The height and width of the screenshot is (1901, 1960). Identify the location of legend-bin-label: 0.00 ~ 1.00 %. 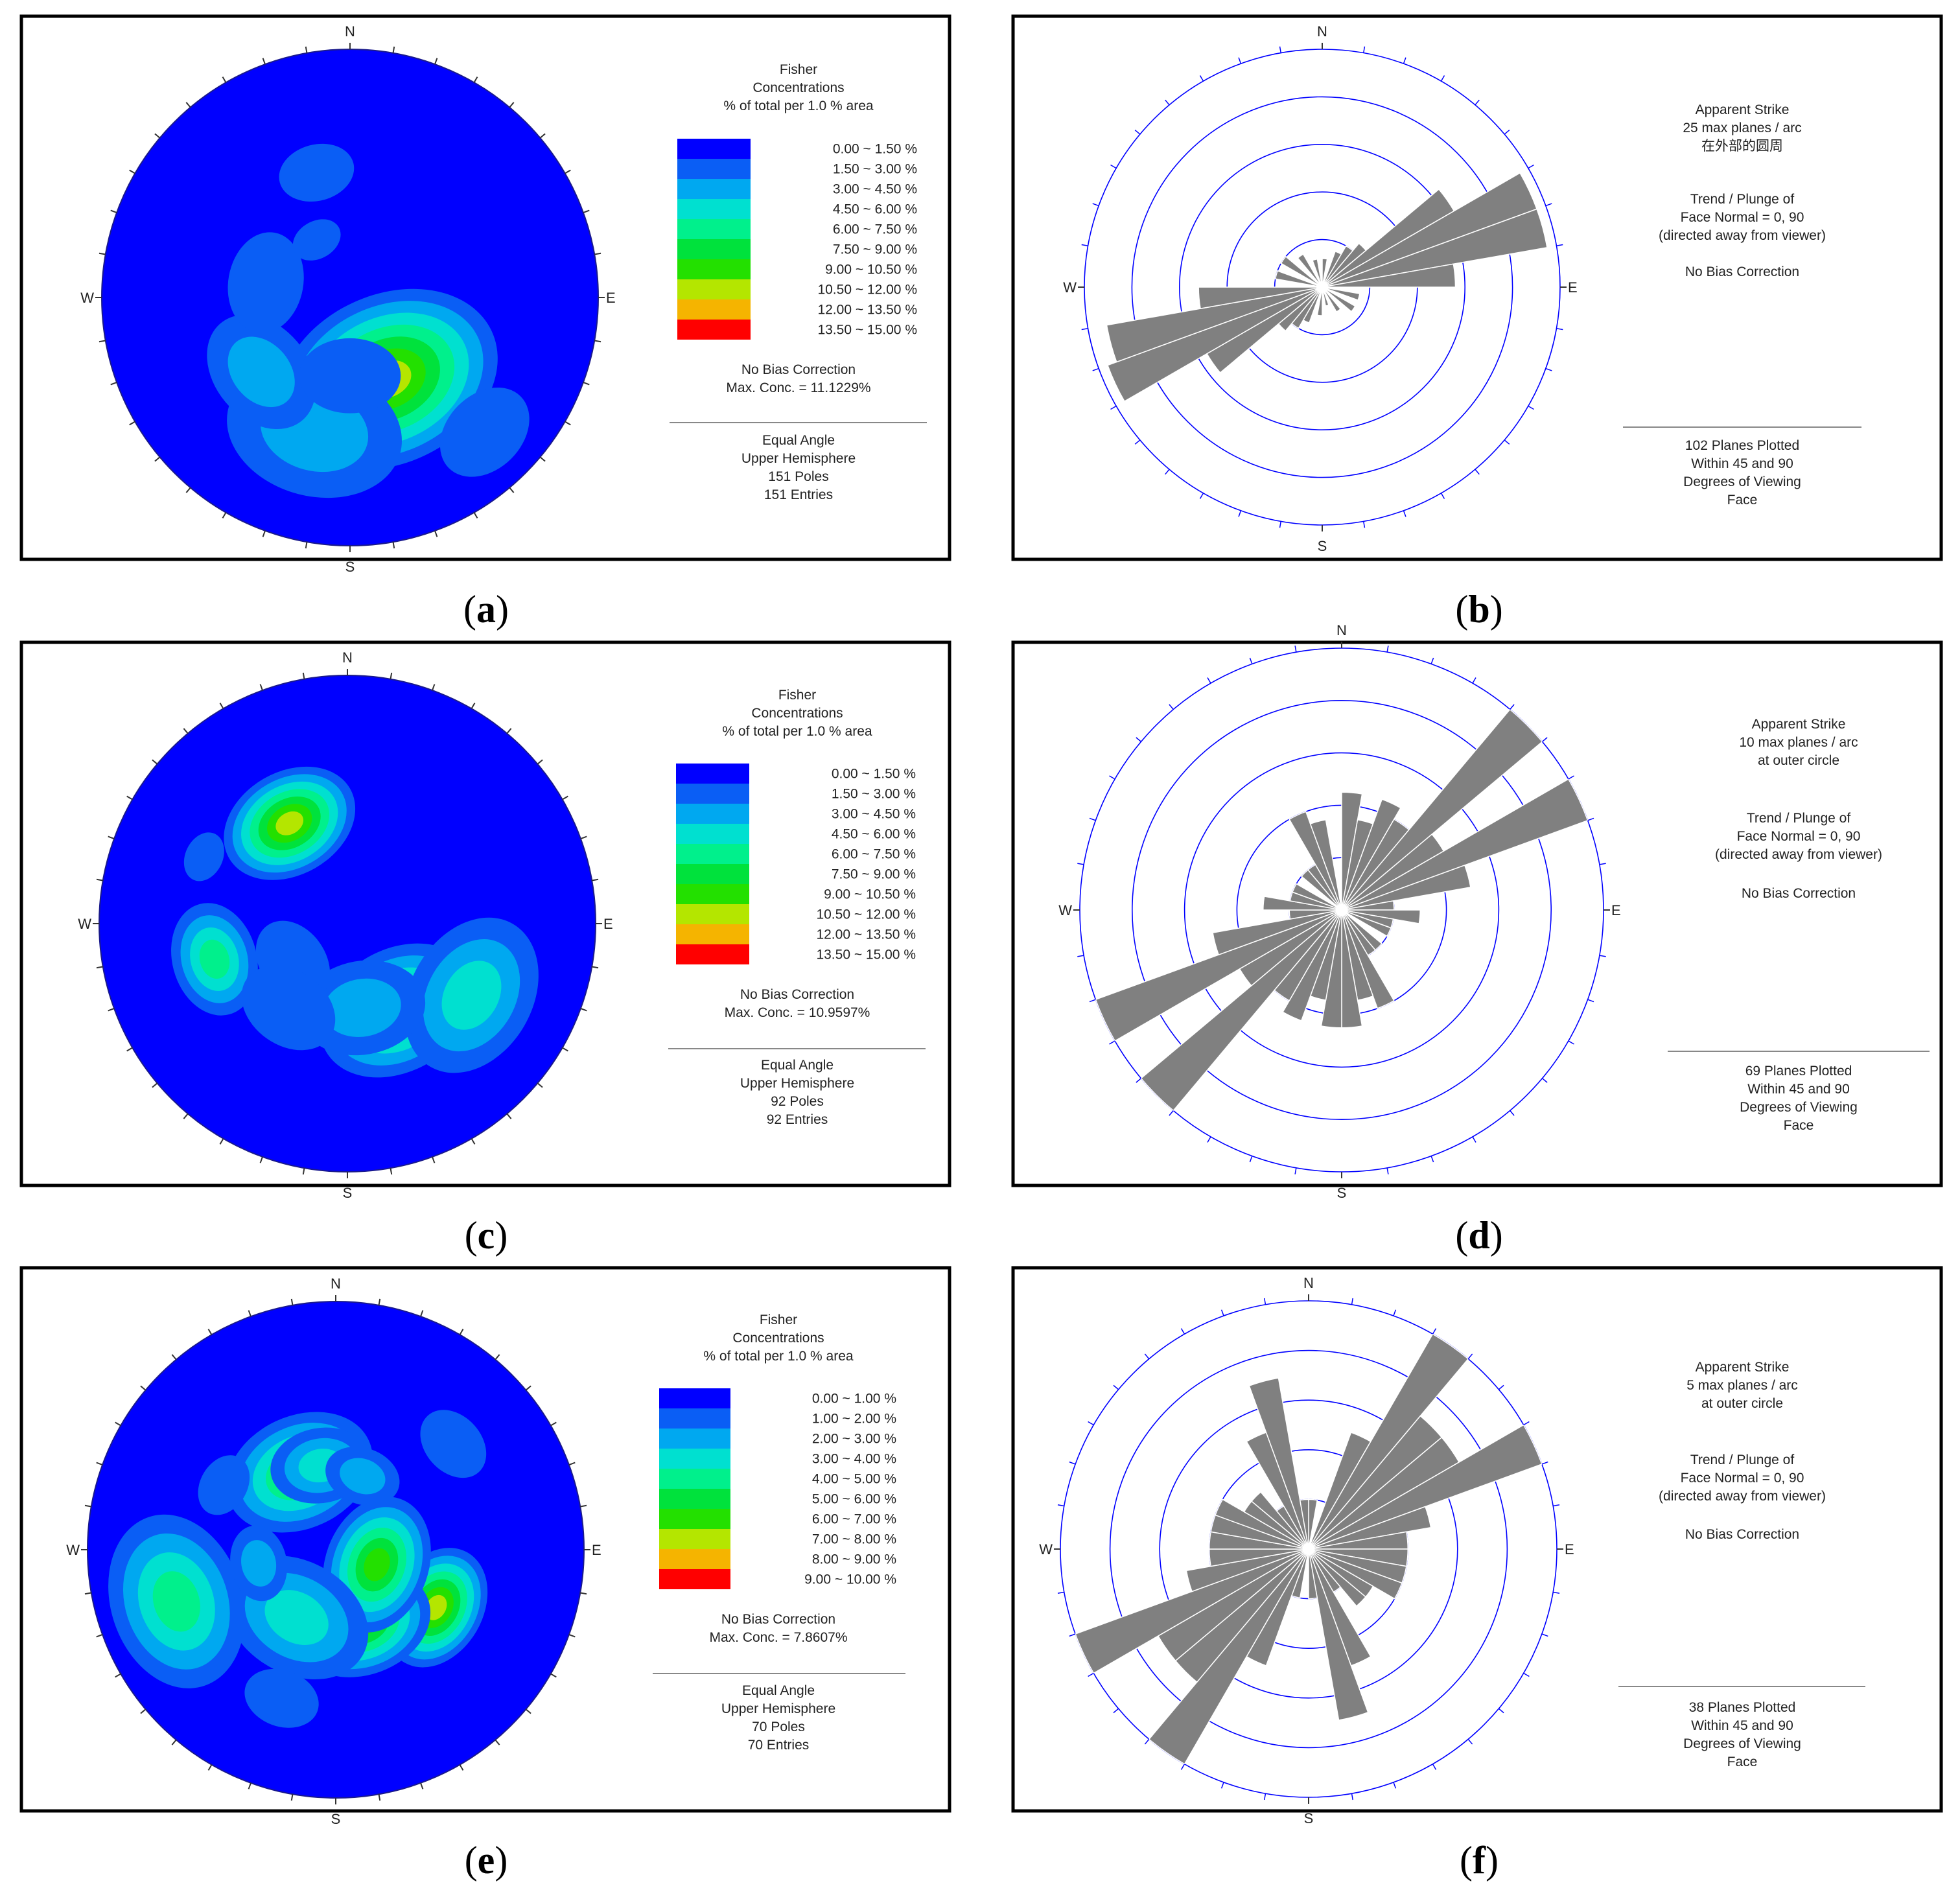
(854, 1398).